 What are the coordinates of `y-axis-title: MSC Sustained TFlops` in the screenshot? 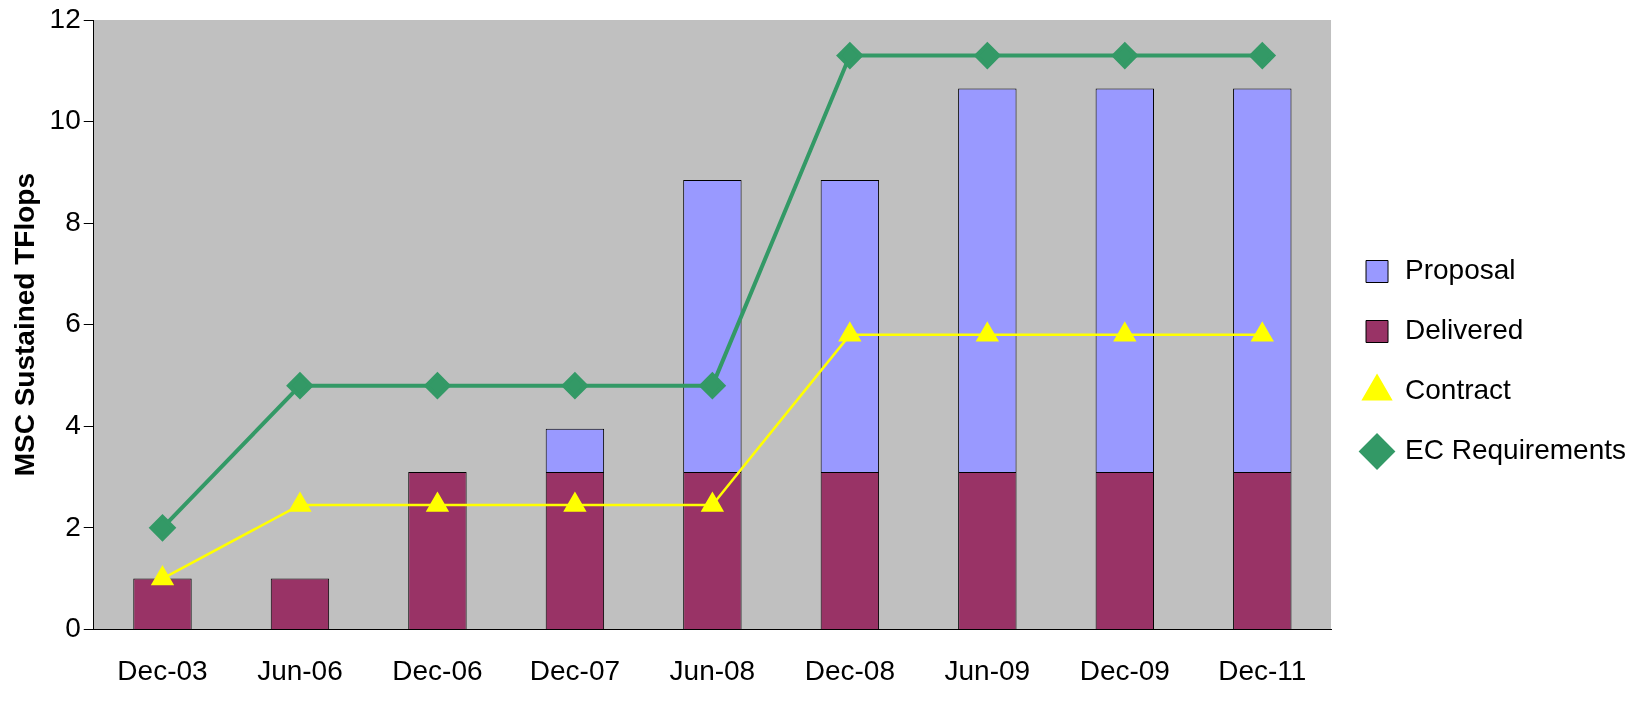 It's located at (24, 325).